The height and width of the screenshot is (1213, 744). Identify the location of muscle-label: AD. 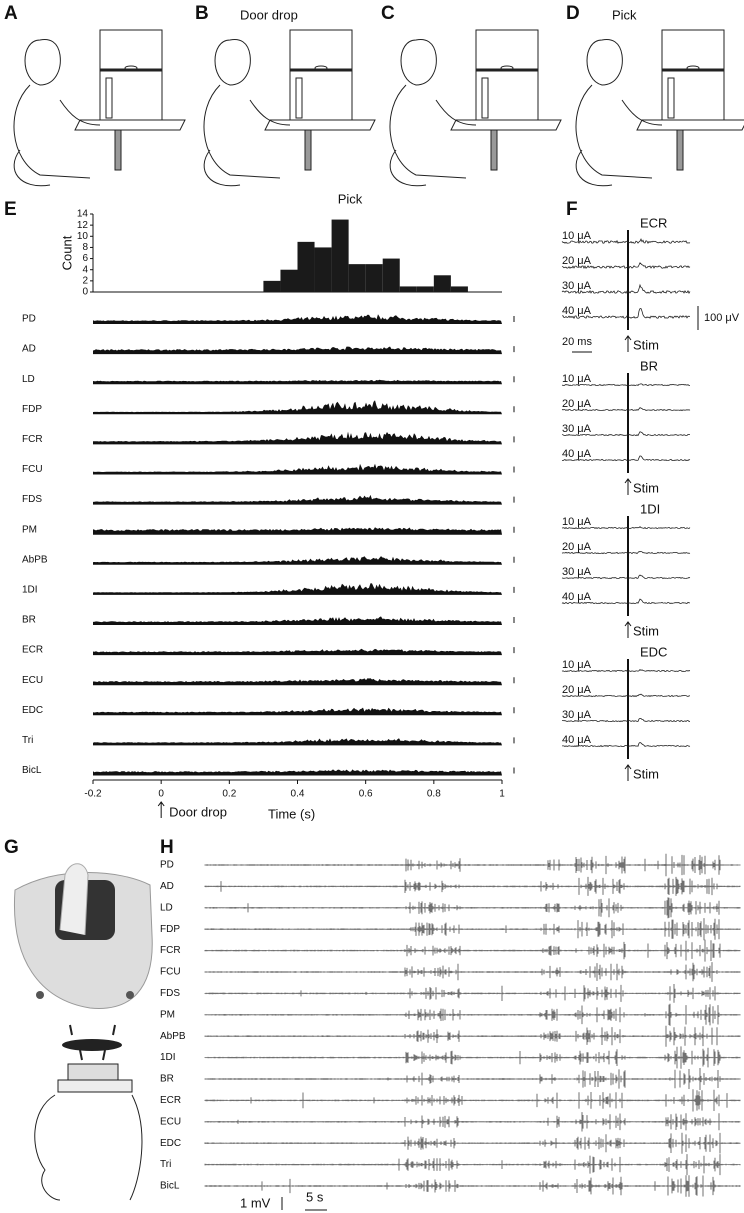
(167, 886).